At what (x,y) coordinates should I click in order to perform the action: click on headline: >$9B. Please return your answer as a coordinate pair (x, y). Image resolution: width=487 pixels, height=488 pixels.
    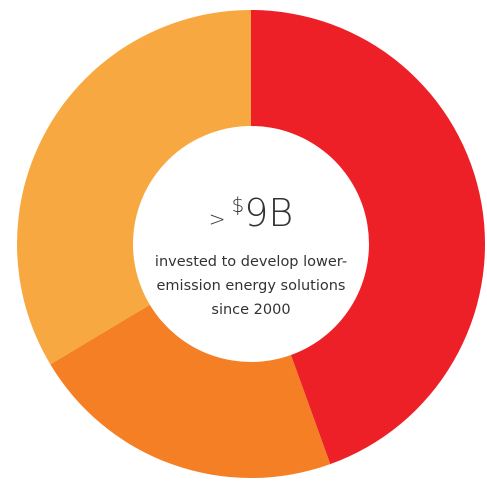
    Looking at the image, I should click on (251, 213).